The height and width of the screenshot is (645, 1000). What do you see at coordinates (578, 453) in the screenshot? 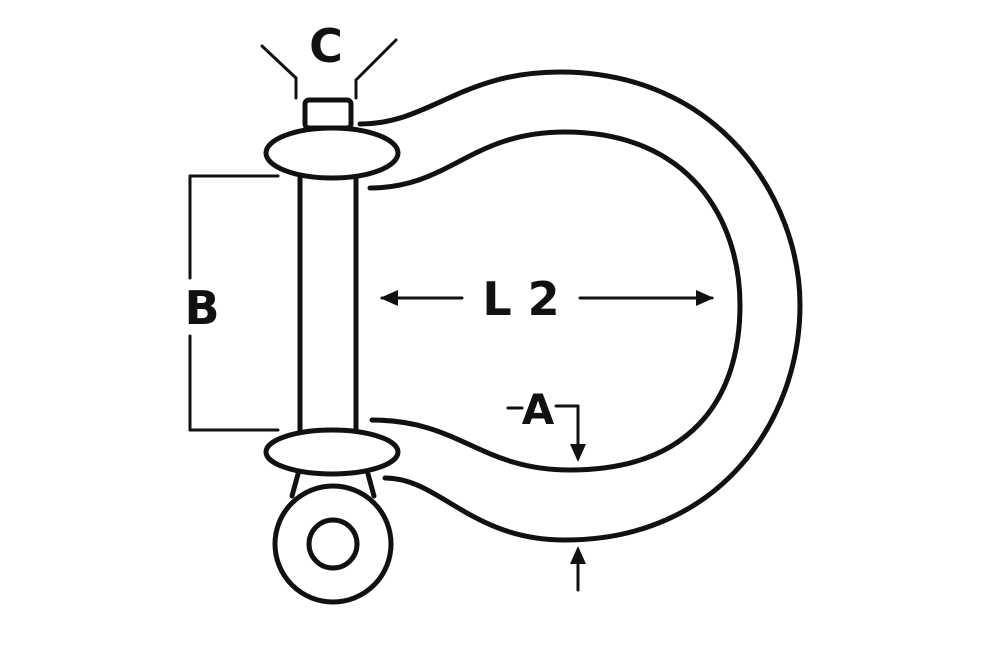
I see `dim-a-arrow-down` at bounding box center [578, 453].